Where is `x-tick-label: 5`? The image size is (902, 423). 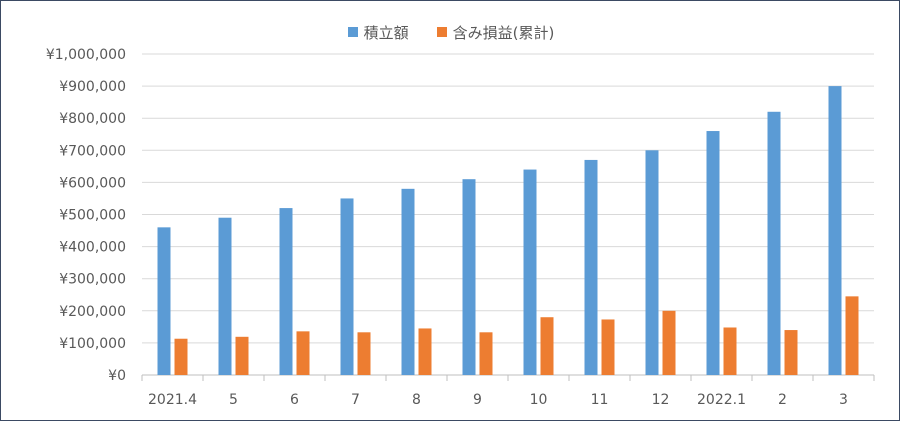 x-tick-label: 5 is located at coordinates (233, 400).